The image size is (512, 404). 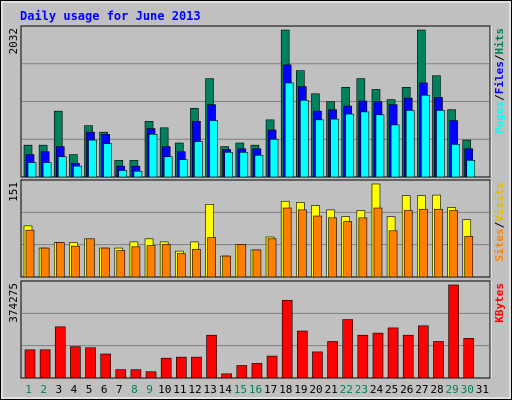 What do you see at coordinates (499, 303) in the screenshot?
I see `legend-kbytes: KBytes` at bounding box center [499, 303].